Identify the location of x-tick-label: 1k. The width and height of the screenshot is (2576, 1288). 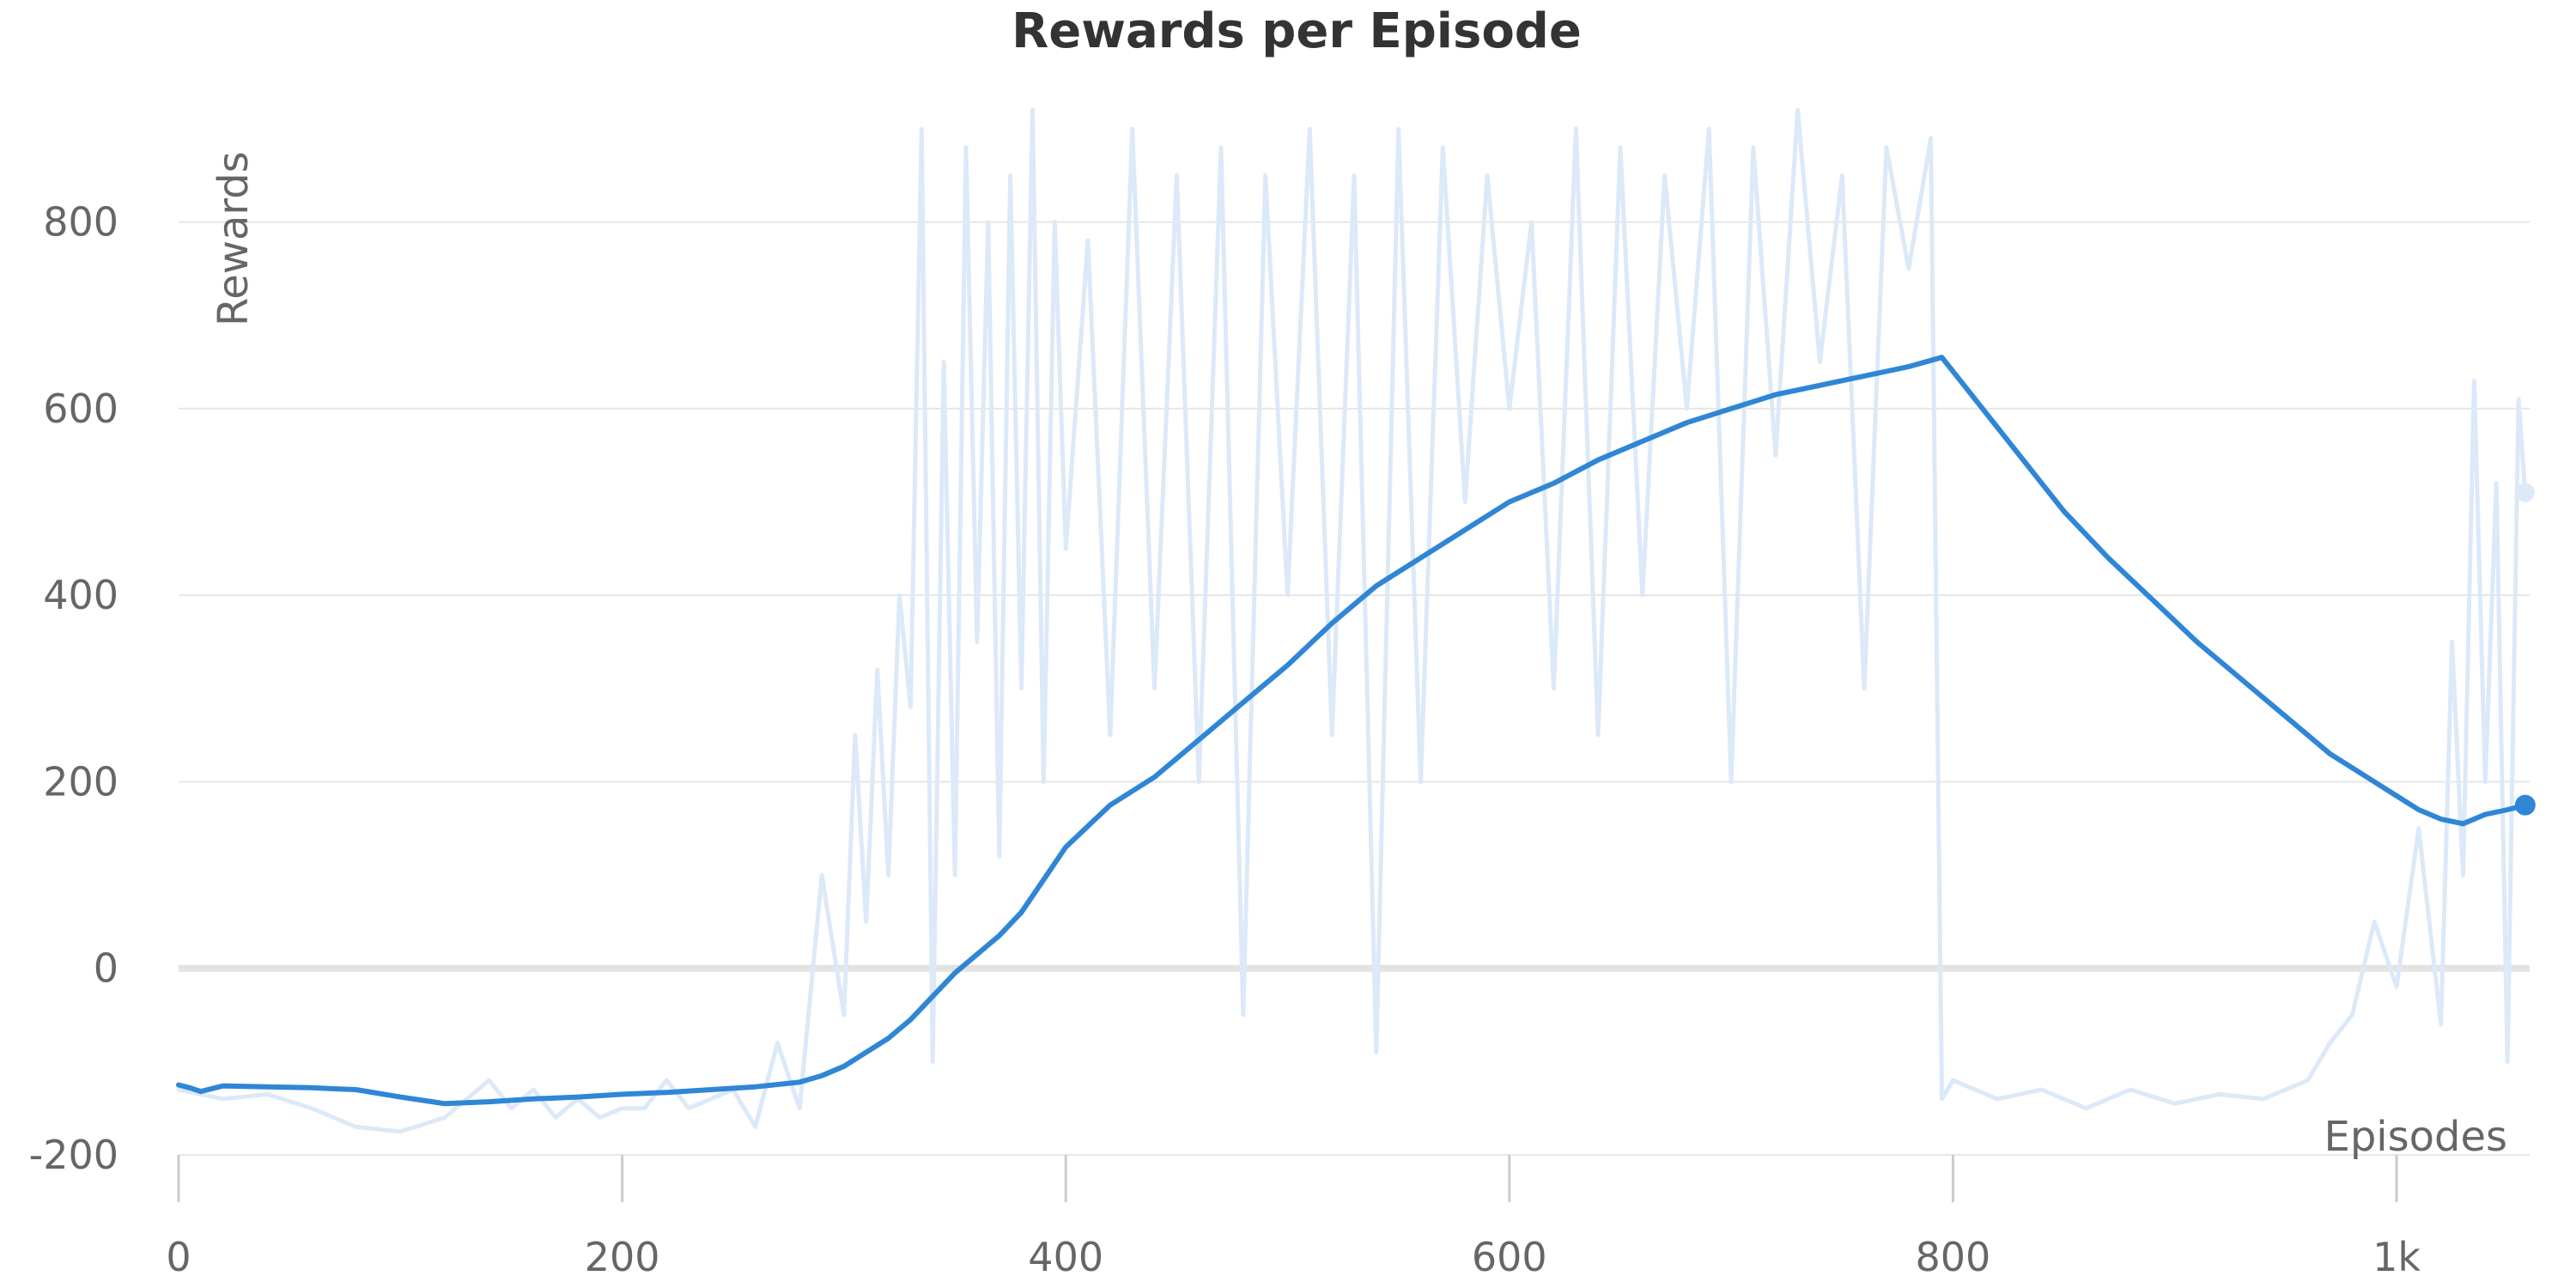
(2397, 1257).